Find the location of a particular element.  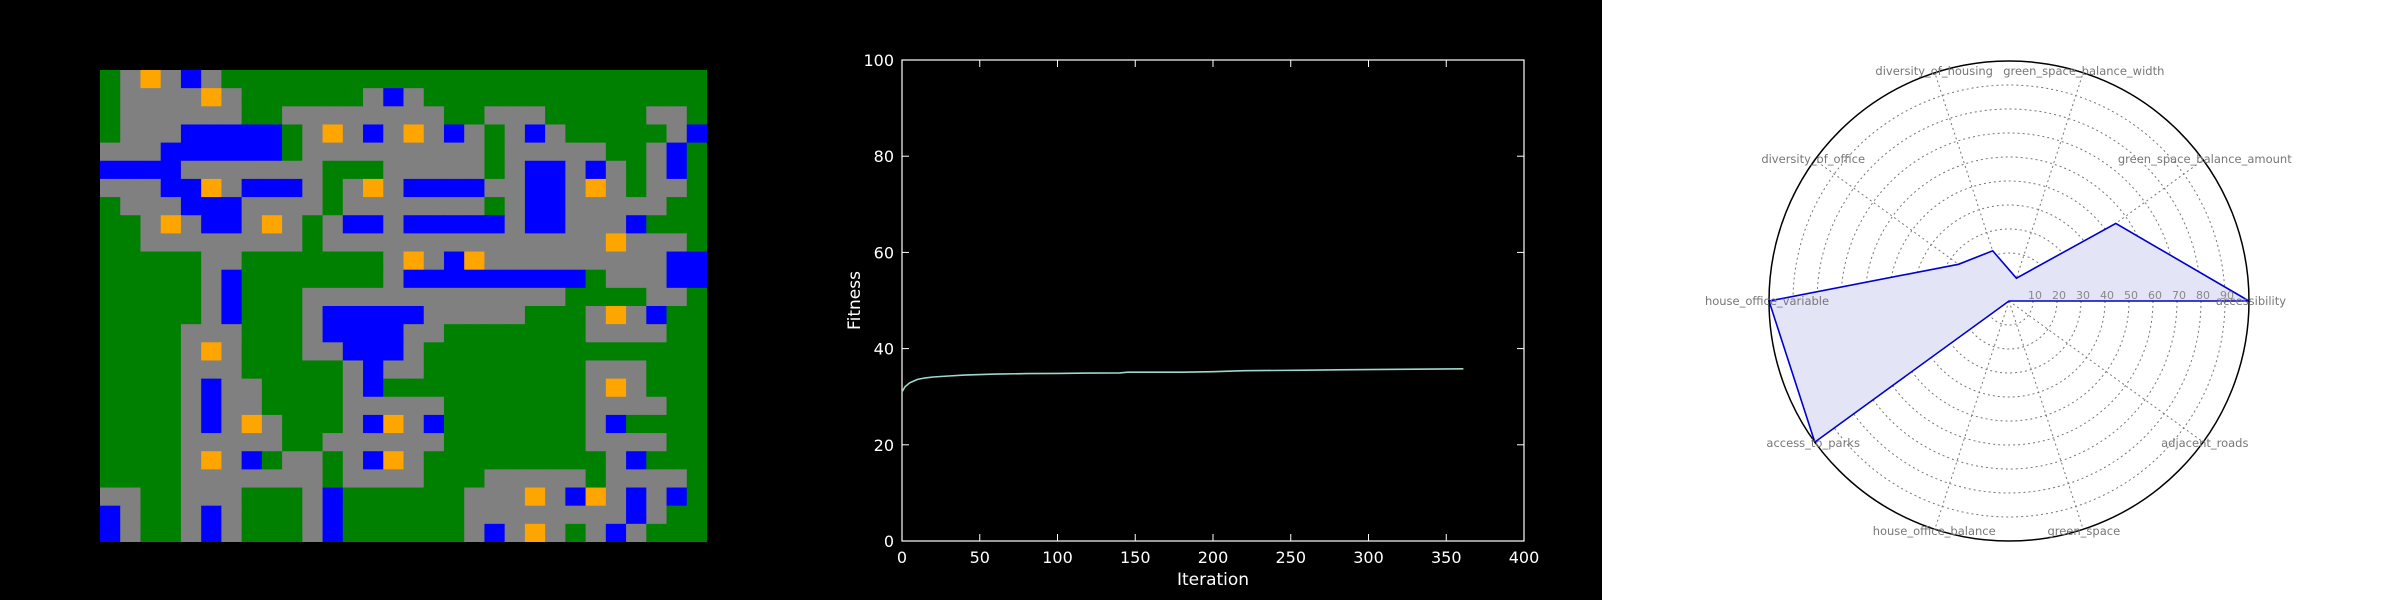

radar-axis-label: green_space_balance_amount is located at coordinates (2205, 159).